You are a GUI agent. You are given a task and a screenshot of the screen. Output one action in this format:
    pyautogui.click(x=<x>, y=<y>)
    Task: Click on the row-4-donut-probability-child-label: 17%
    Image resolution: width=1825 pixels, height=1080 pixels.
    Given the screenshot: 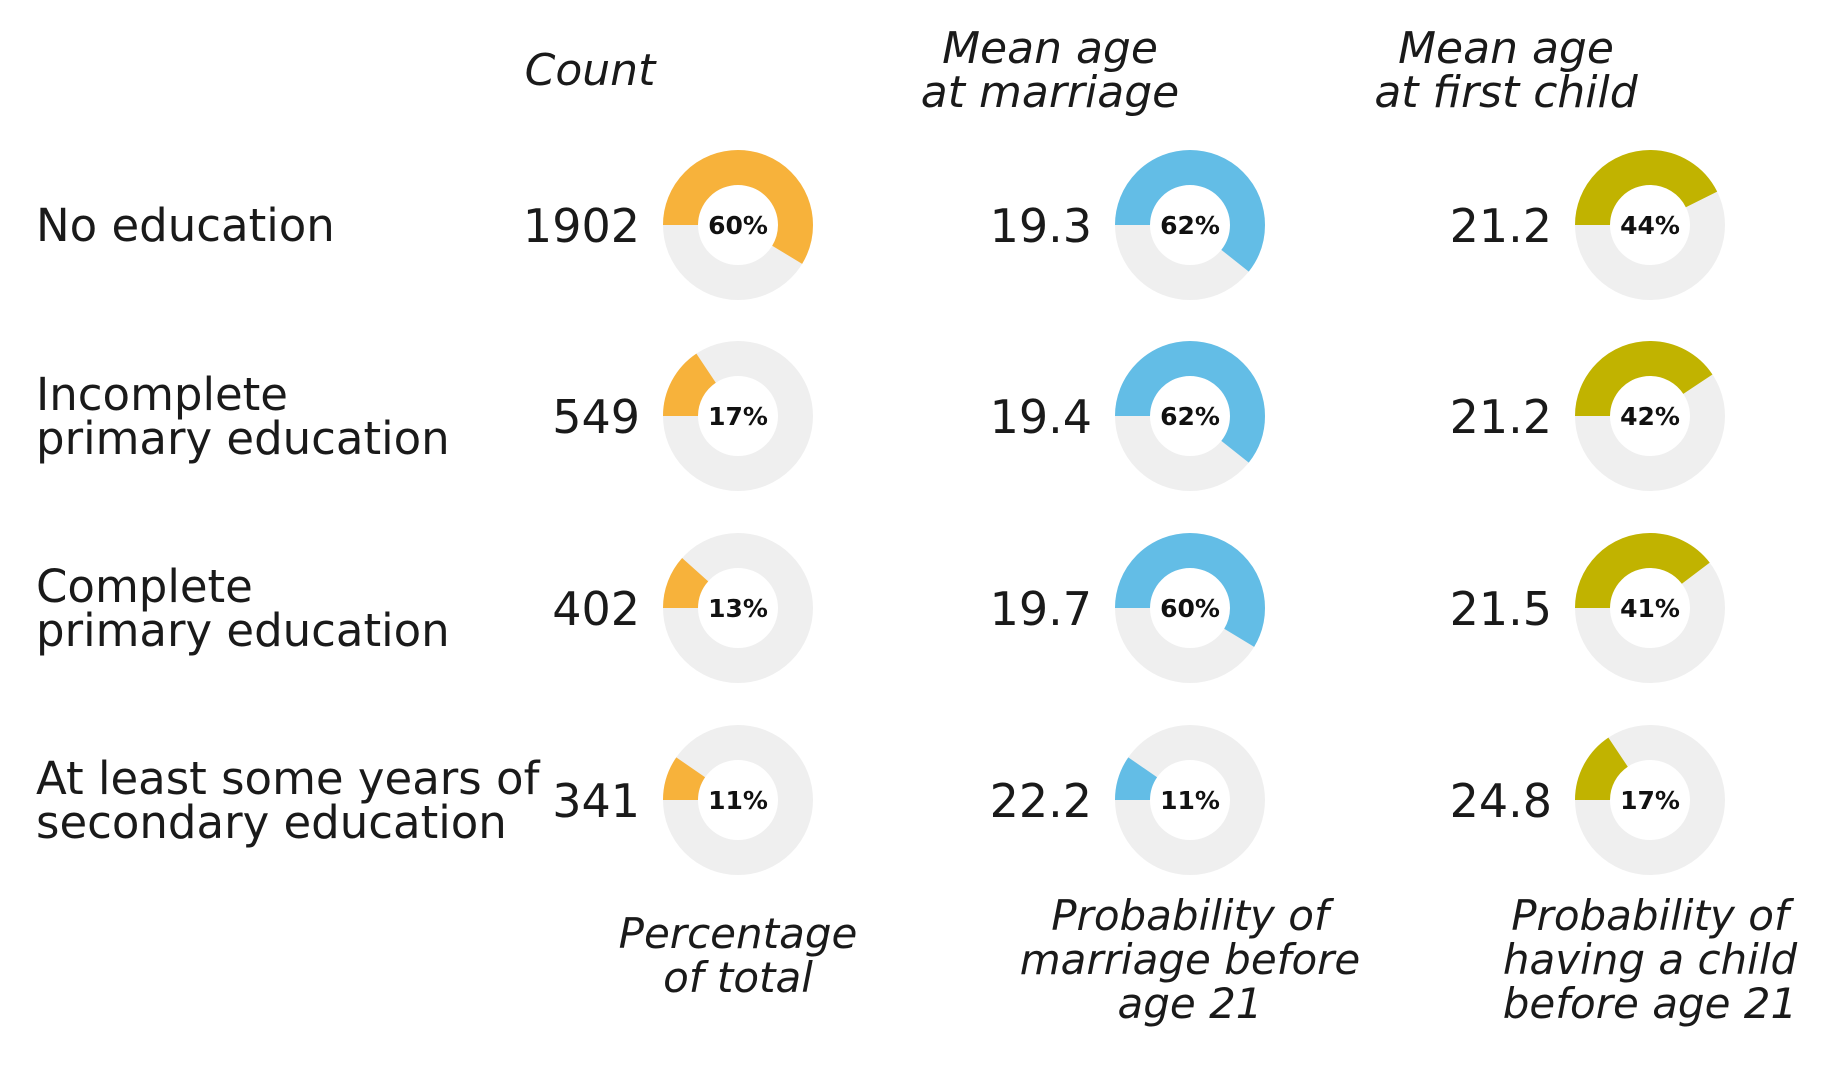 What is the action you would take?
    pyautogui.click(x=1650, y=800)
    